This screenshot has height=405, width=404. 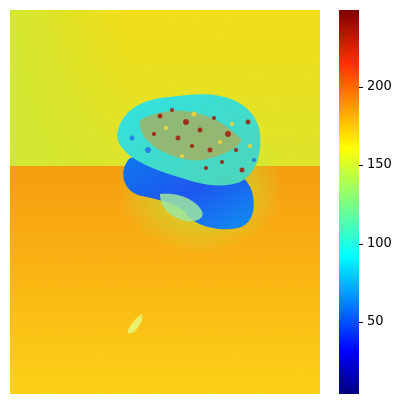 I want to click on colorbar-label-200: 200, so click(x=379, y=86).